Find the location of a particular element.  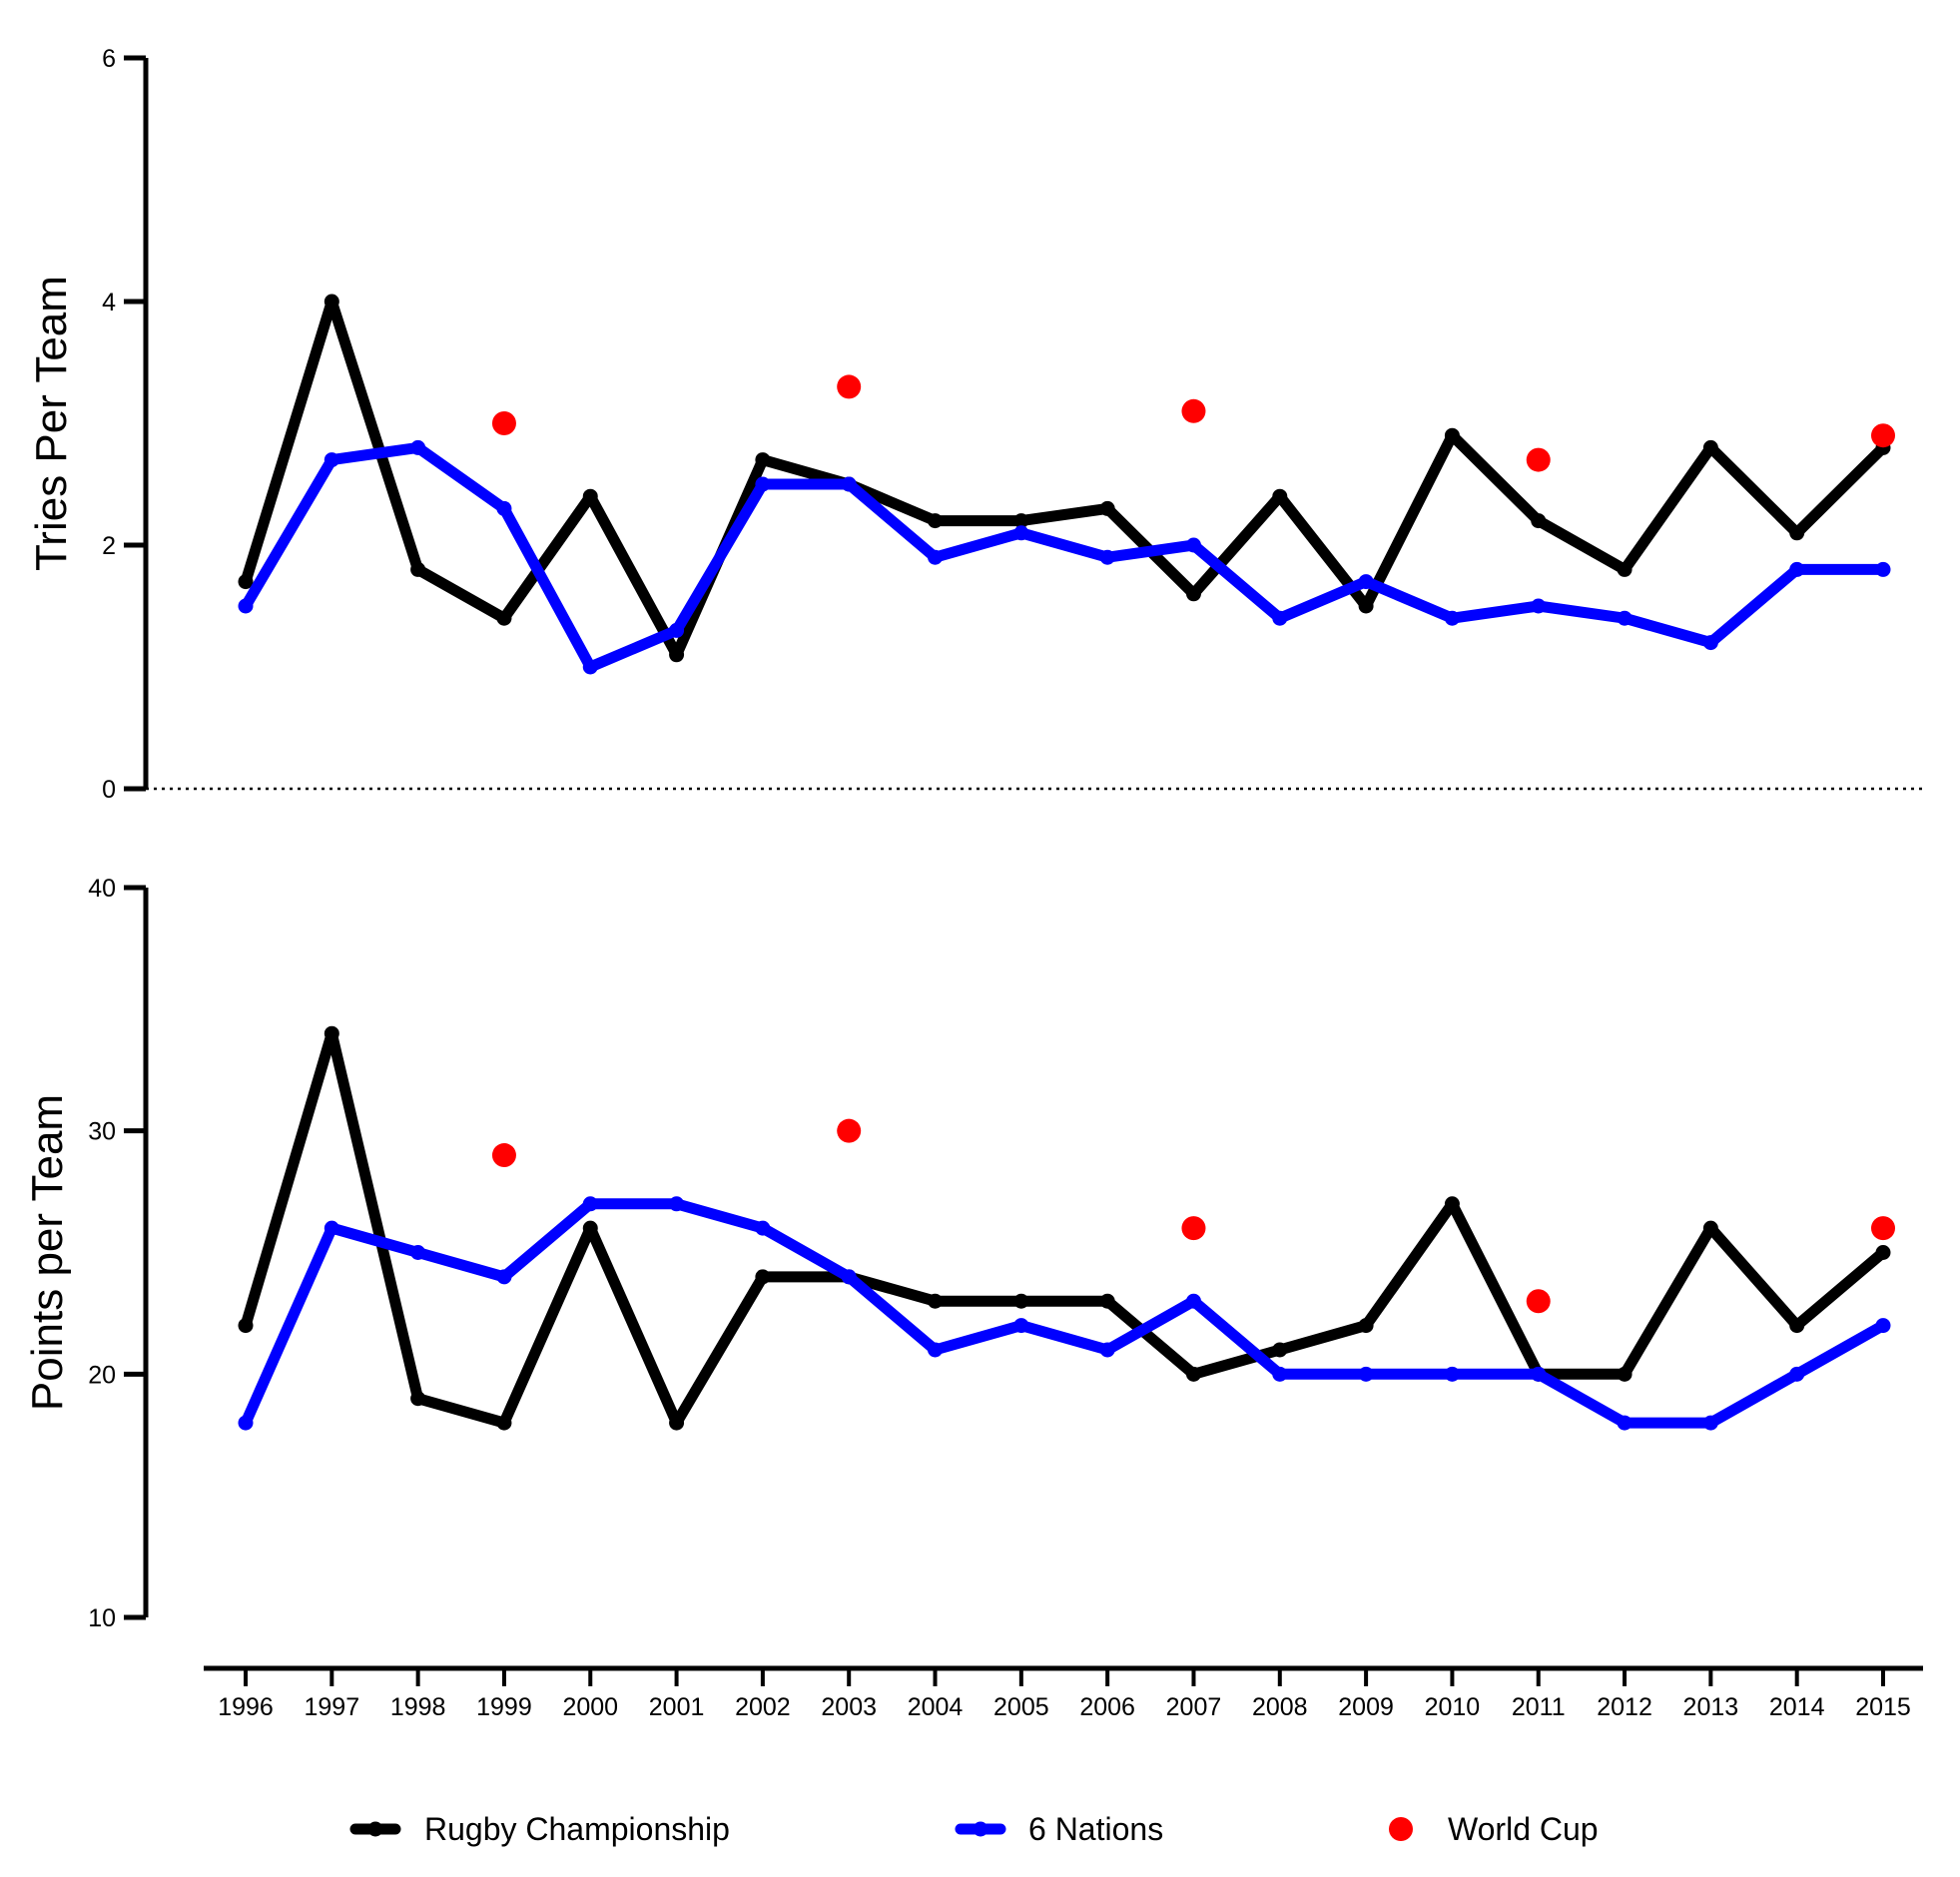

x-tick-label: 2006 is located at coordinates (1107, 1707).